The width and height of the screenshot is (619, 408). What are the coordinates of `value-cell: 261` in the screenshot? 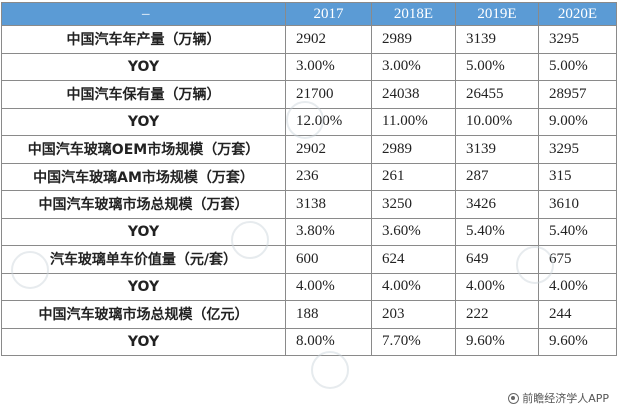 It's located at (413, 176).